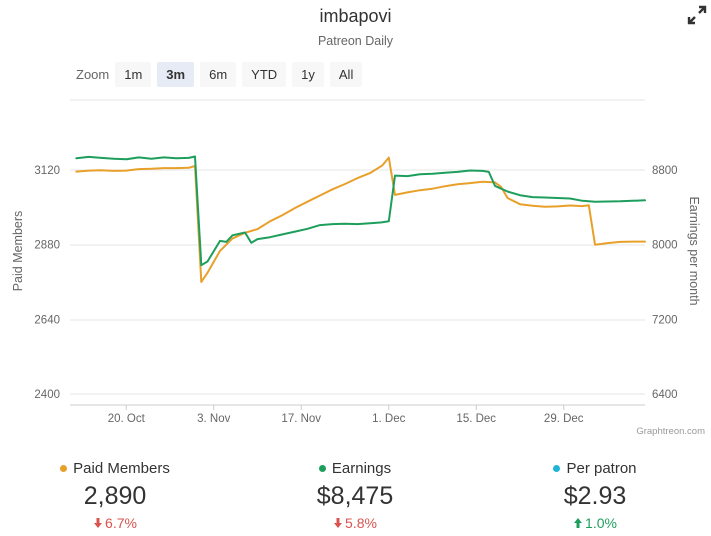  What do you see at coordinates (665, 395) in the screenshot?
I see `right-tick-label: 6400` at bounding box center [665, 395].